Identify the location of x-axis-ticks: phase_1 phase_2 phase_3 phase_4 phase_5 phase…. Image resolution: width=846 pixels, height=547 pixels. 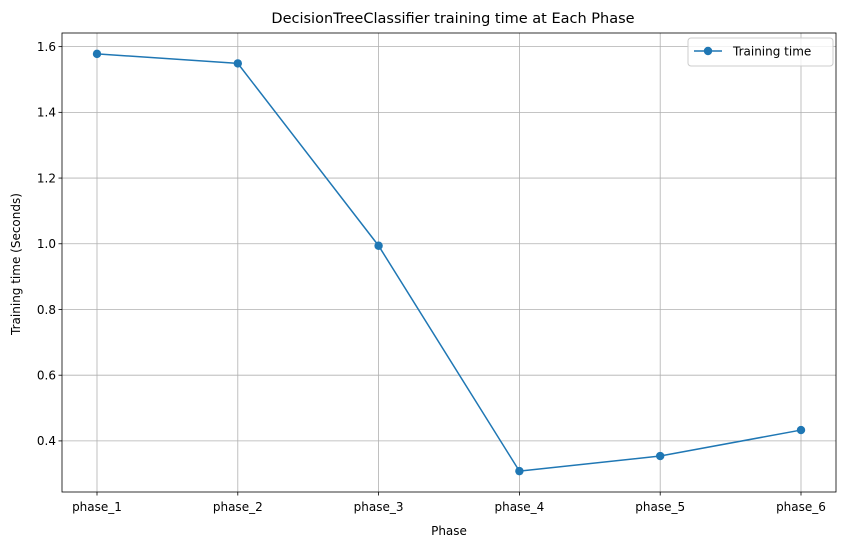
(449, 503).